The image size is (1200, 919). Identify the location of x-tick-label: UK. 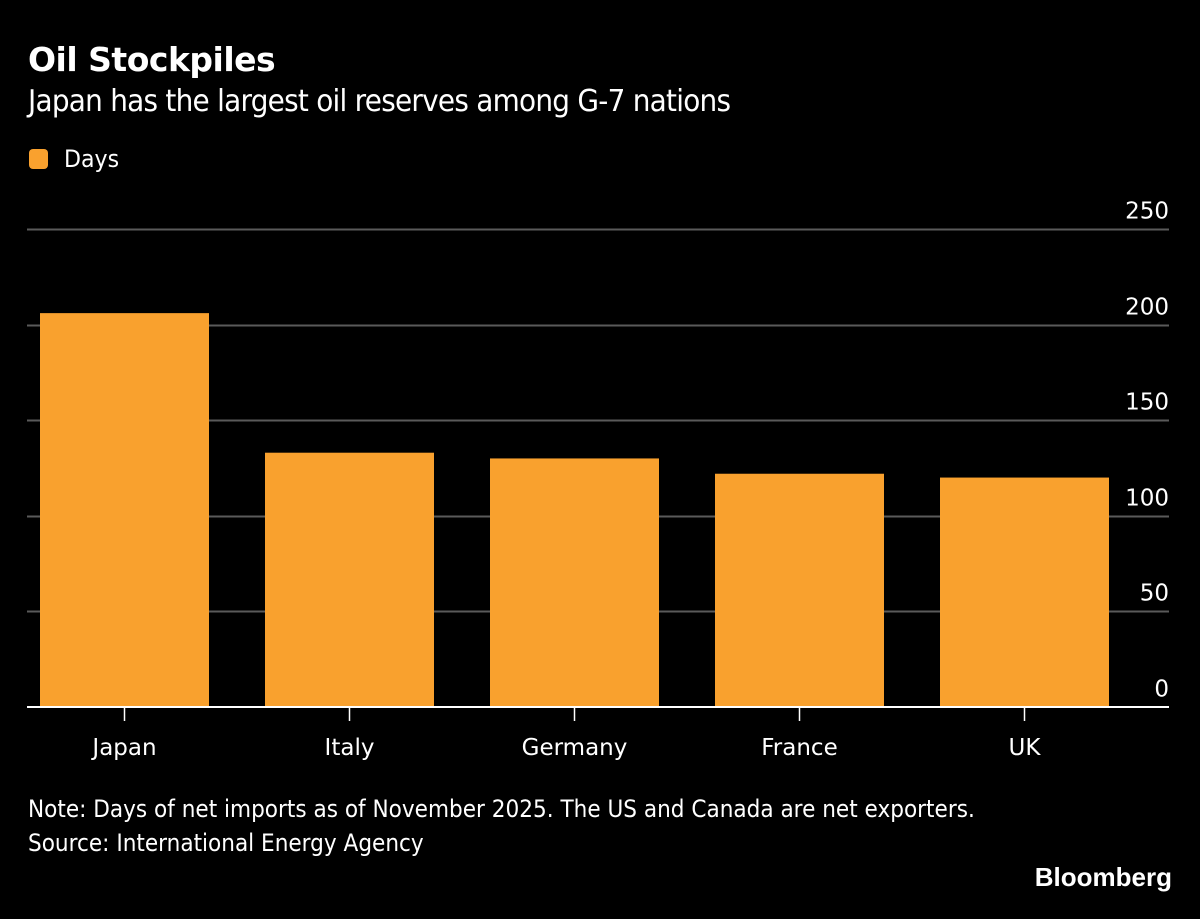
(1025, 748).